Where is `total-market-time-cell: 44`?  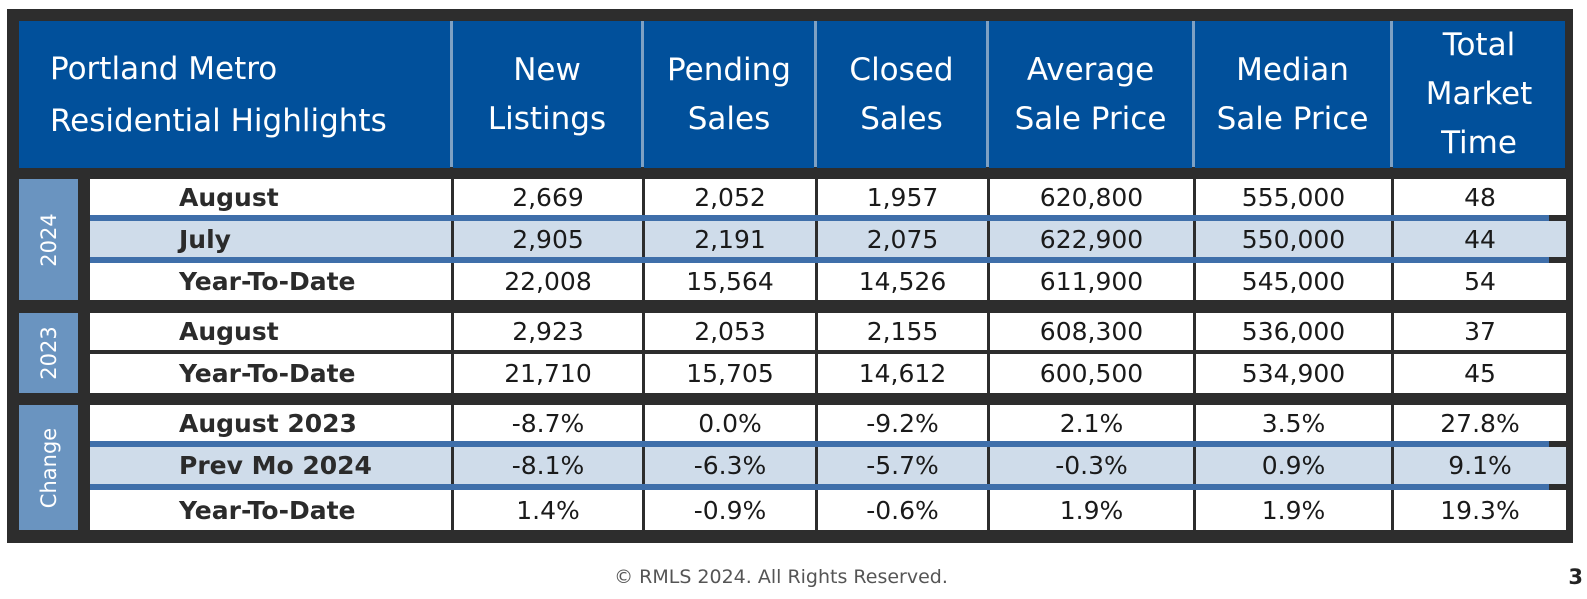 total-market-time-cell: 44 is located at coordinates (1480, 239).